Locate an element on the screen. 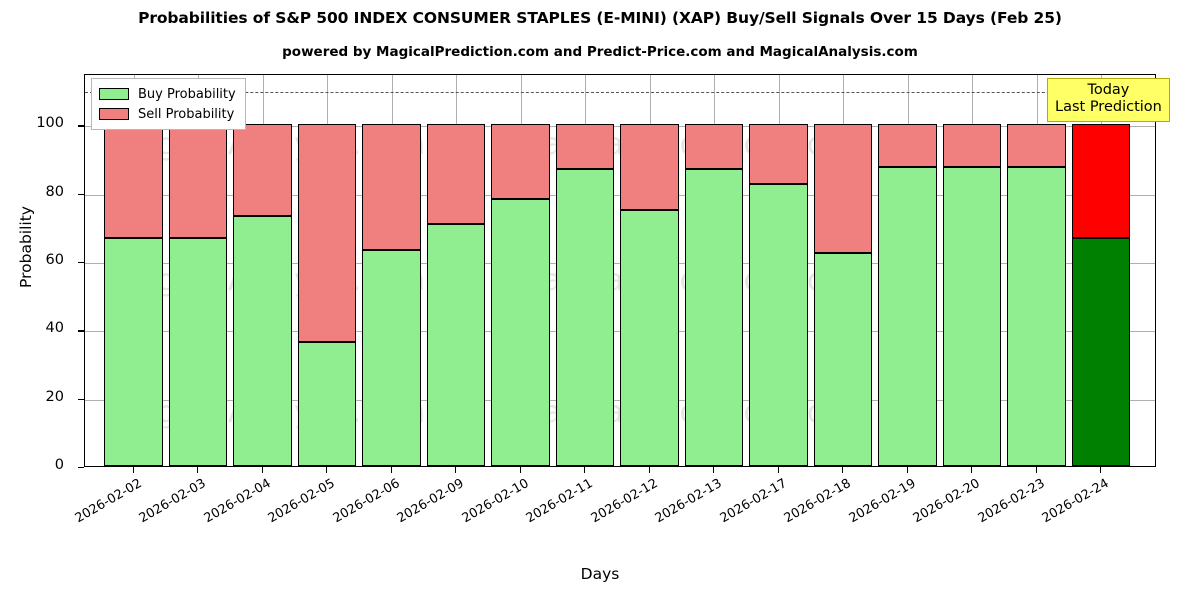  today-annotation-line2: Last Prediction is located at coordinates (1108, 107).